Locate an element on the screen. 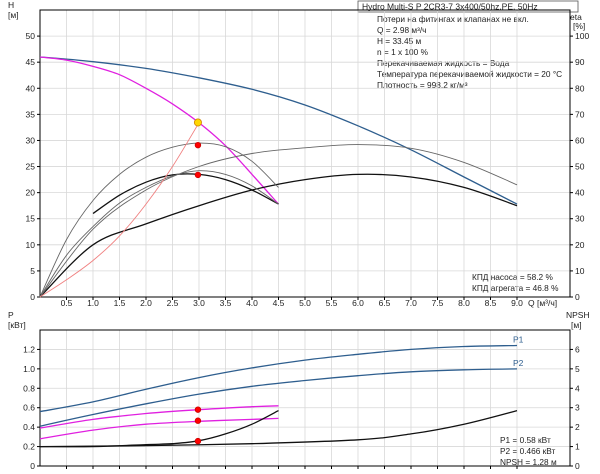 This screenshot has width=600, height=474. info-line: Q = 2.98 м³/ч is located at coordinates (401, 30).